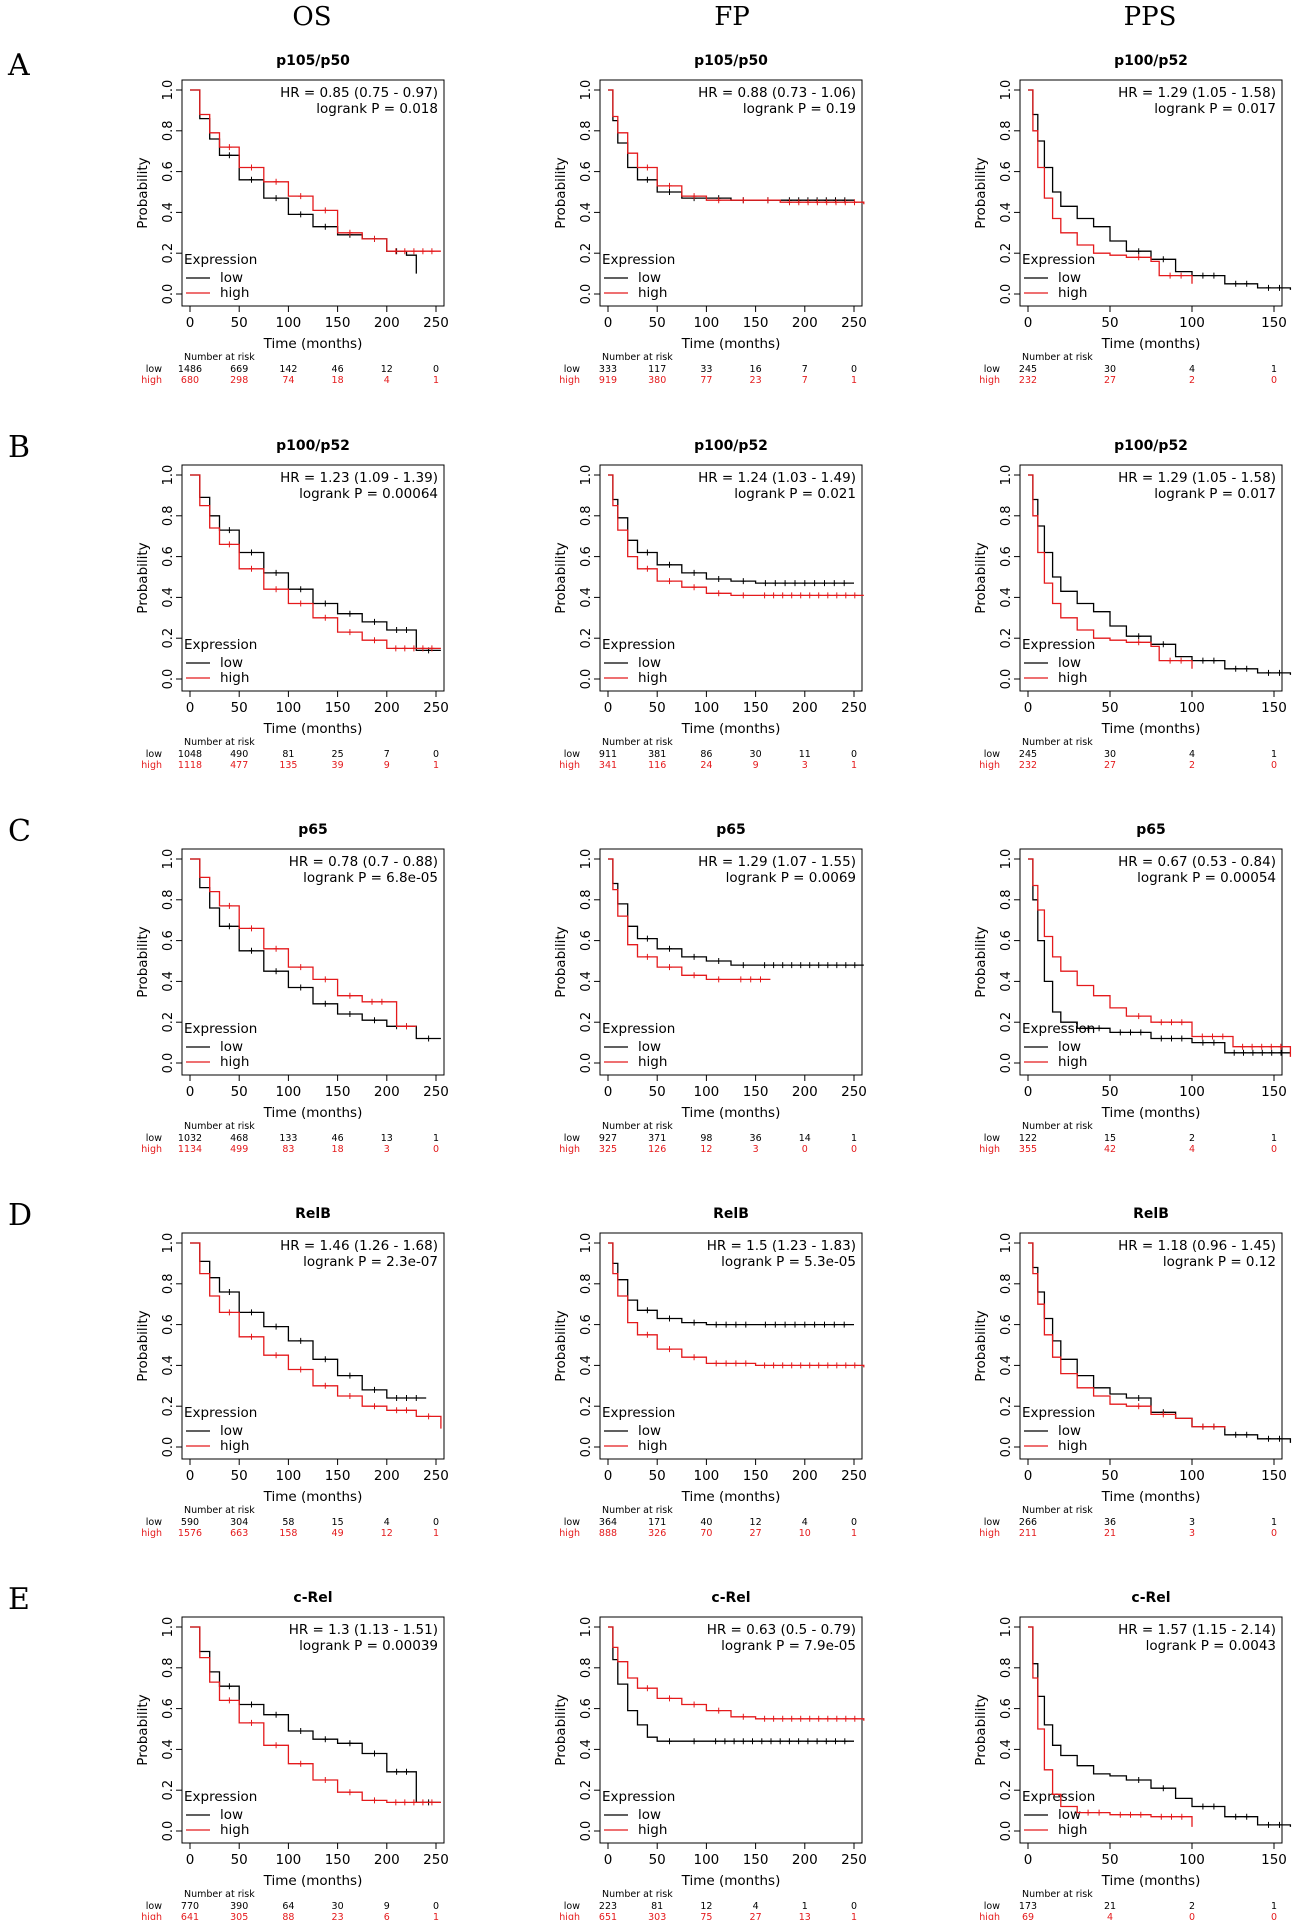 Image resolution: width=1298 pixels, height=1920 pixels. I want to click on risk-value-high: 39, so click(338, 765).